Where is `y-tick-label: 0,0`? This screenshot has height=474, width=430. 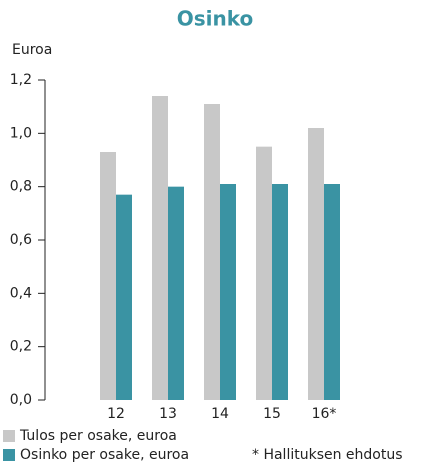
y-tick-label: 0,0 is located at coordinates (21, 400).